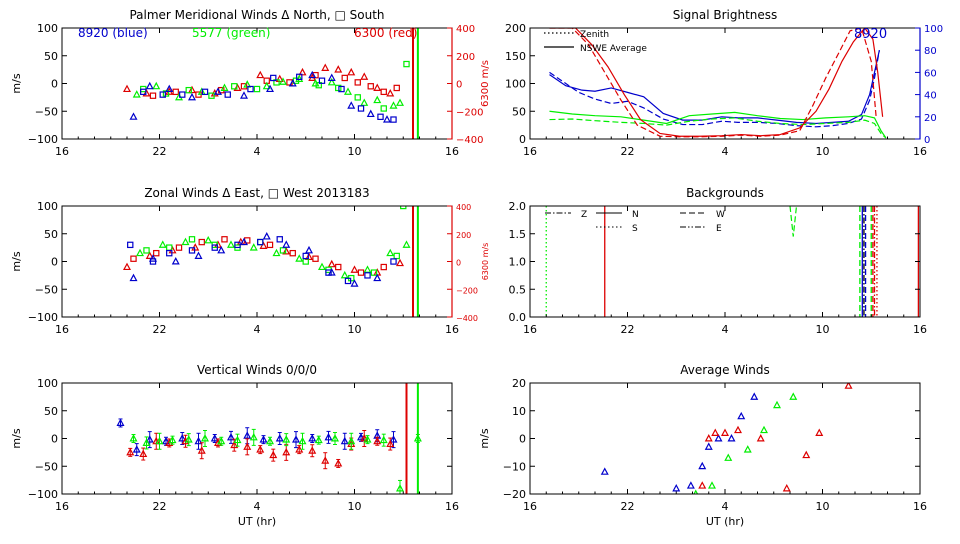 The height and width of the screenshot is (544, 960). What do you see at coordinates (355, 151) in the screenshot?
I see `meridional-xtick-label: 10` at bounding box center [355, 151].